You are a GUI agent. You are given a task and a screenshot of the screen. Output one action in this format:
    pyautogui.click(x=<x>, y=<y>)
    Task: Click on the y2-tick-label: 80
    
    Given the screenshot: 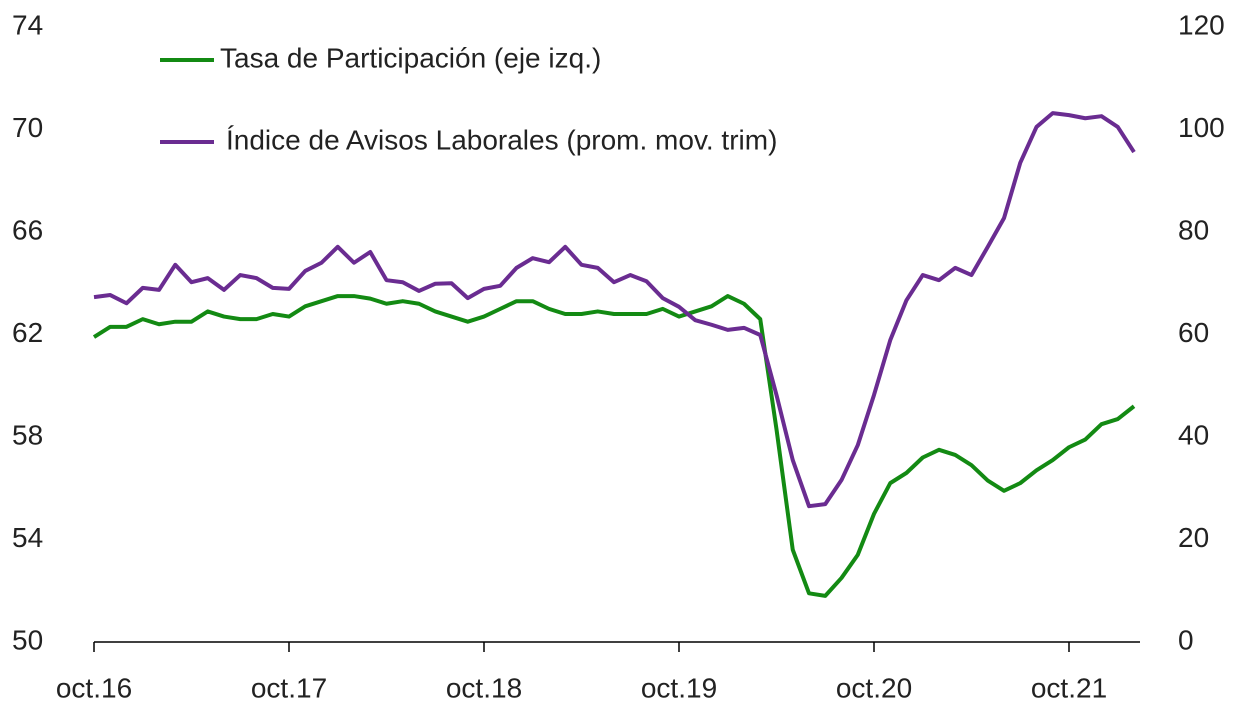 What is the action you would take?
    pyautogui.click(x=1193, y=229)
    